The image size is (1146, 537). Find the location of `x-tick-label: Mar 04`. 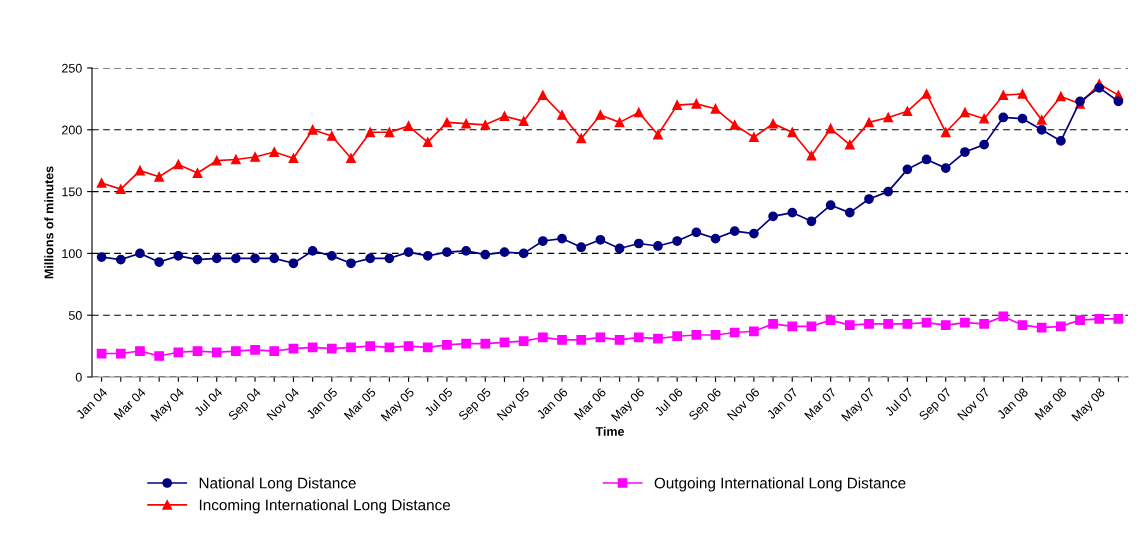

x-tick-label: Mar 04 is located at coordinates (130, 403).